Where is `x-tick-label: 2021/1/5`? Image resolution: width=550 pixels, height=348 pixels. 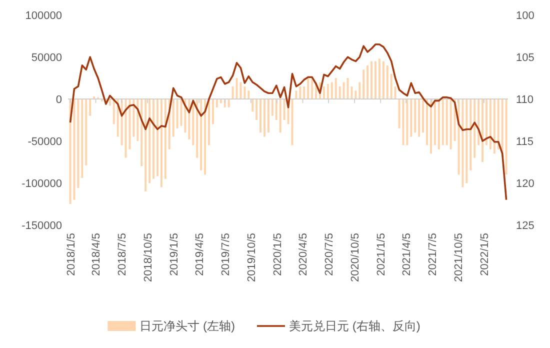
x-tick-label: 2021/1/5 is located at coordinates (382, 254).